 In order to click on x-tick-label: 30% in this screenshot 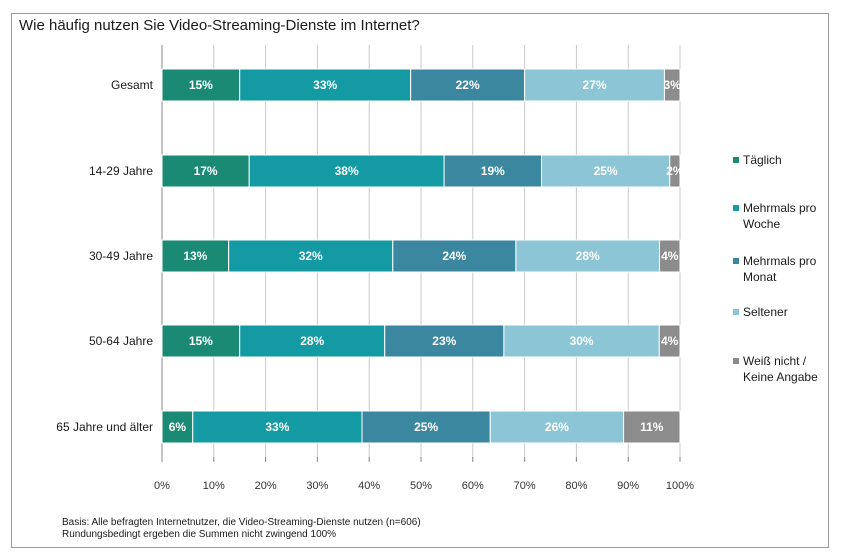, I will do `click(317, 486)`.